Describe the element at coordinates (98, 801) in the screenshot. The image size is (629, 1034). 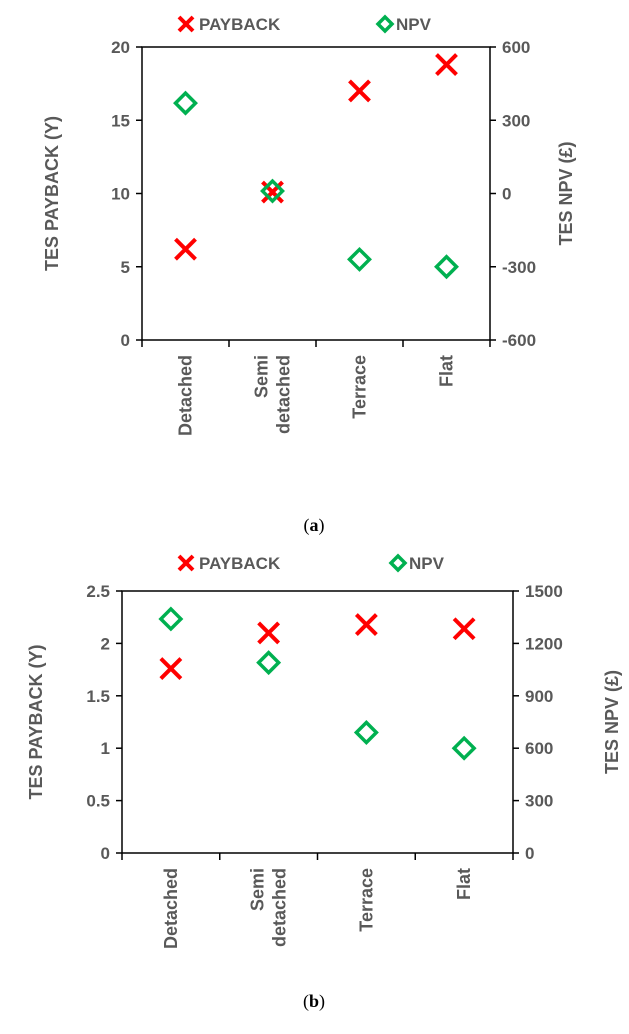
I see `y-tick-label: 0.5` at that location.